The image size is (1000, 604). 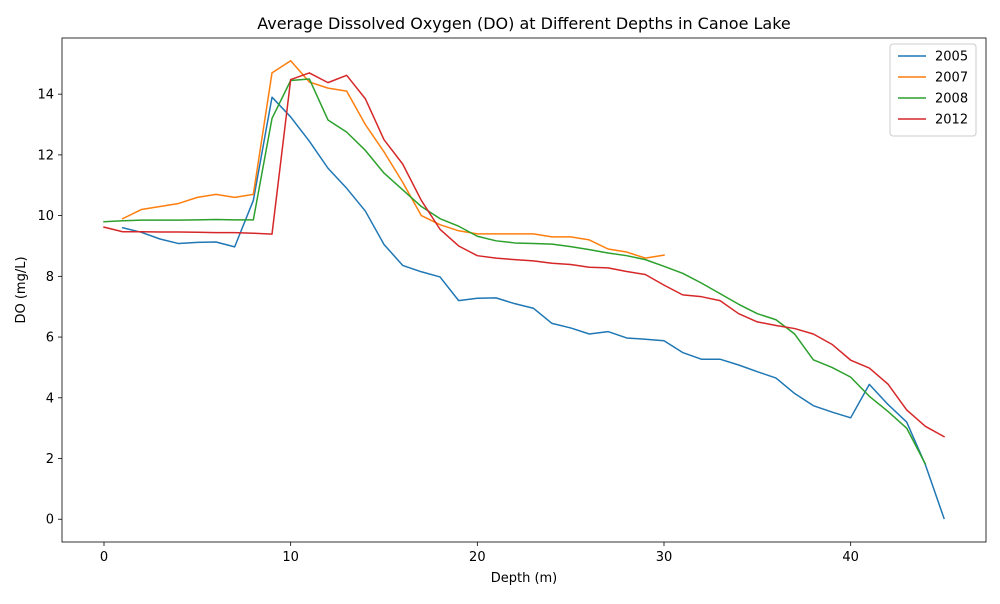 What do you see at coordinates (50, 459) in the screenshot?
I see `y-tick-label: 2` at bounding box center [50, 459].